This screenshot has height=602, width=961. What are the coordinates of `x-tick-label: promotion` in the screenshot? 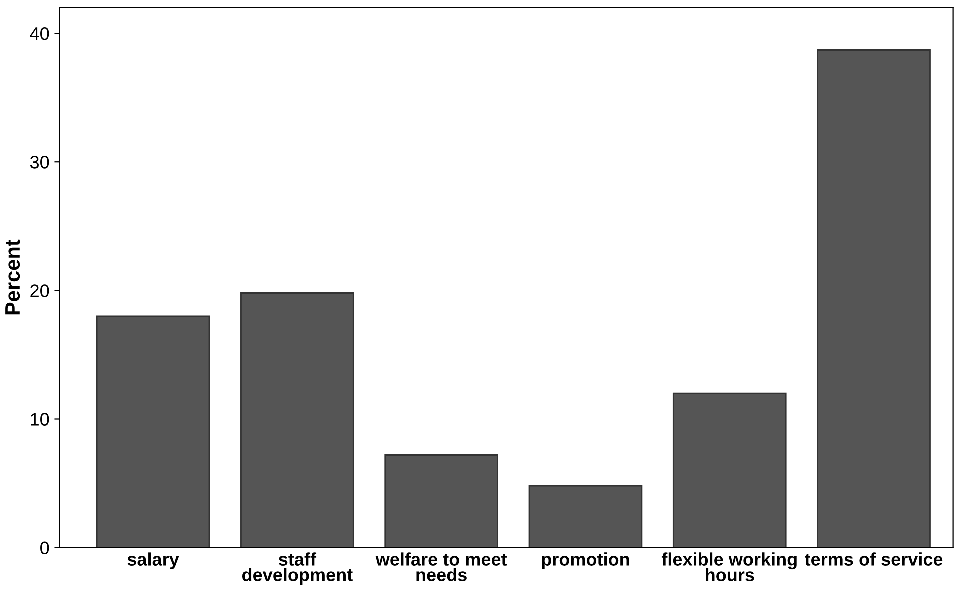 It's located at (586, 561).